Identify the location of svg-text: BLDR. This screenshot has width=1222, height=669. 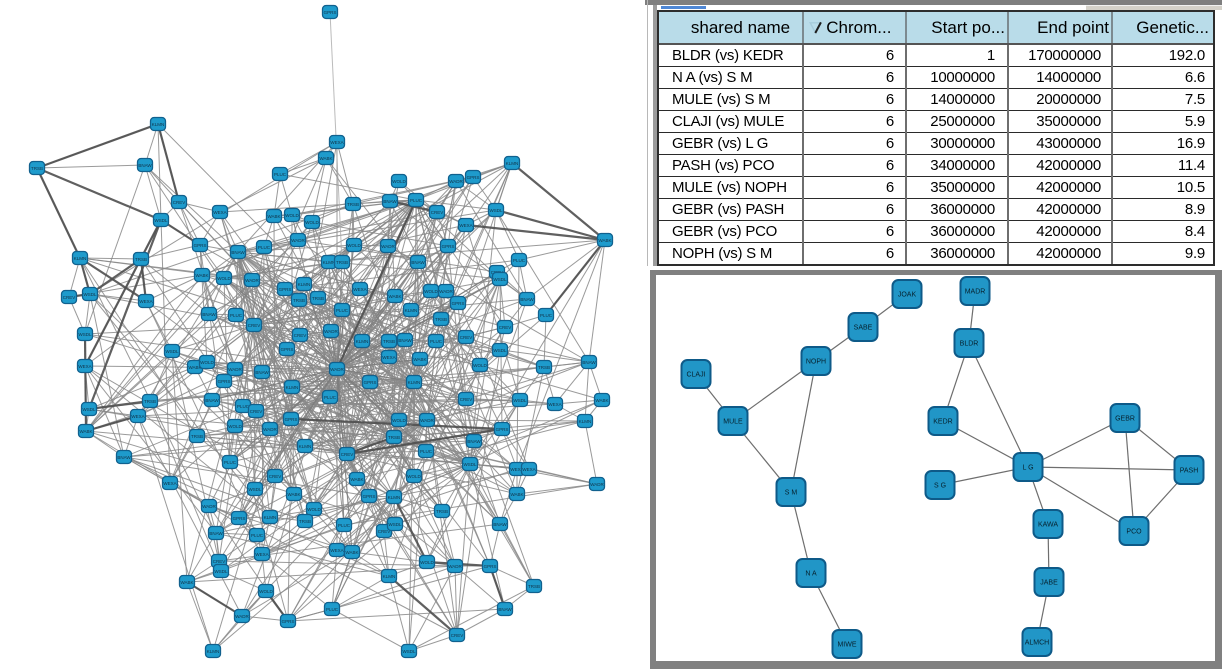
(969, 344).